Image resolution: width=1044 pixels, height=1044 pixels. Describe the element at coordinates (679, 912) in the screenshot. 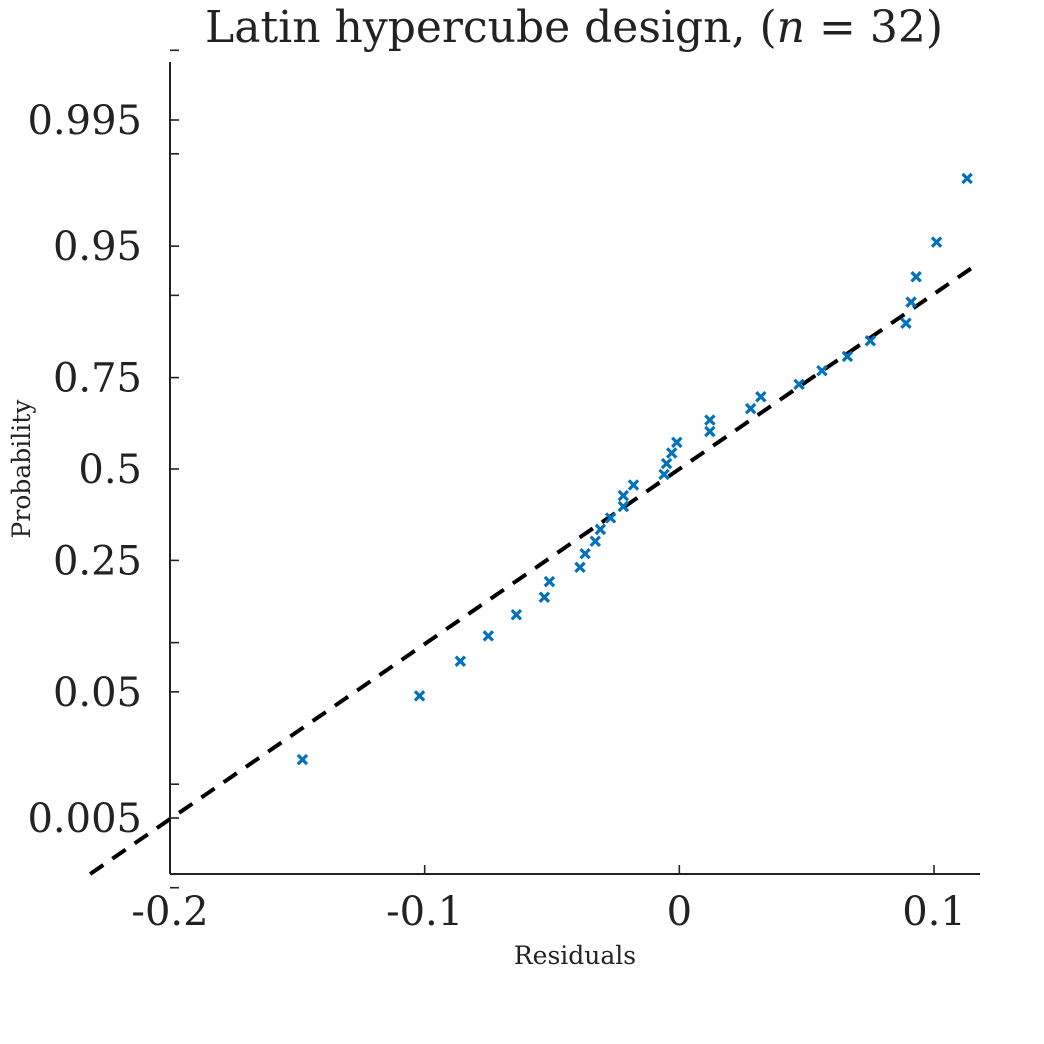

I see `x-tick-label: 0` at that location.